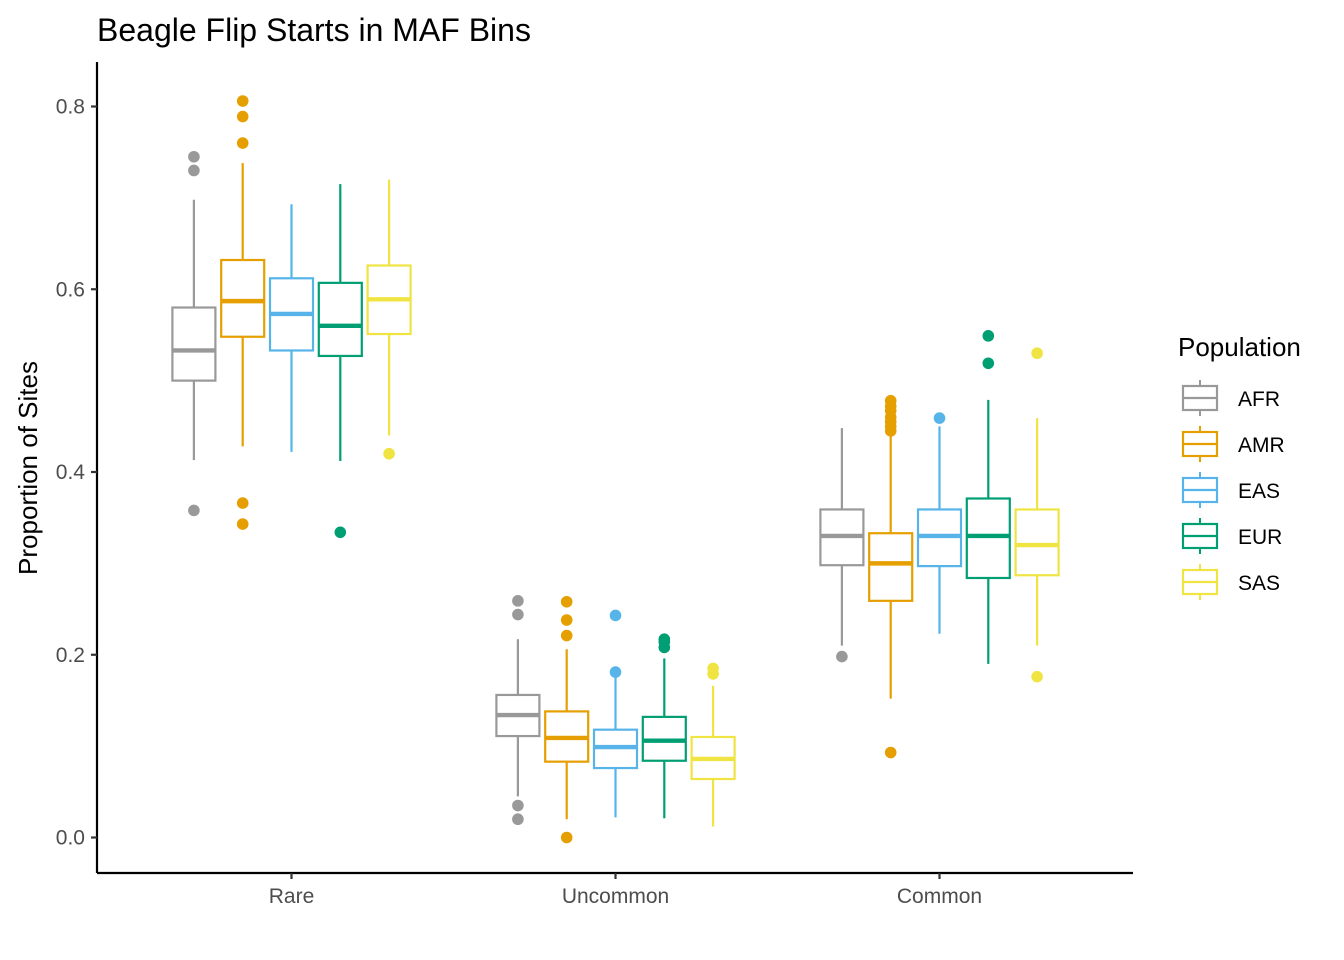  Describe the element at coordinates (70, 655) in the screenshot. I see `y-tick-label: 0.2` at that location.